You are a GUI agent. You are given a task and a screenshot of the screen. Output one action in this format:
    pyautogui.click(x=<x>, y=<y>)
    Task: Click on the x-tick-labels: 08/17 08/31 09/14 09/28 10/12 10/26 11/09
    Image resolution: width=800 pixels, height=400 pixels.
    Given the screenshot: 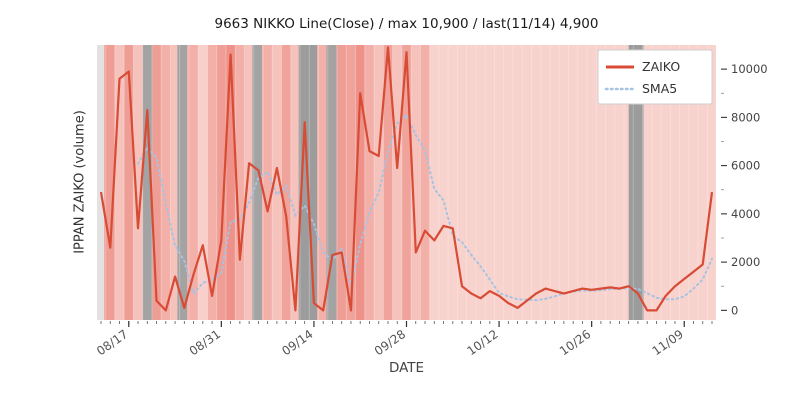 What is the action you would take?
    pyautogui.click(x=390, y=342)
    